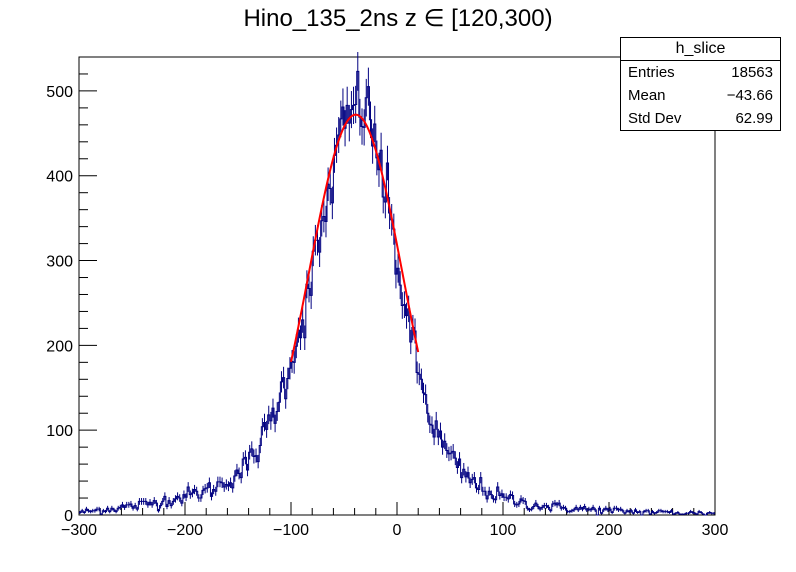 Image resolution: width=796 pixels, height=572 pixels. Describe the element at coordinates (700, 72) in the screenshot. I see `stats-row-entries: Entries 18563` at that location.